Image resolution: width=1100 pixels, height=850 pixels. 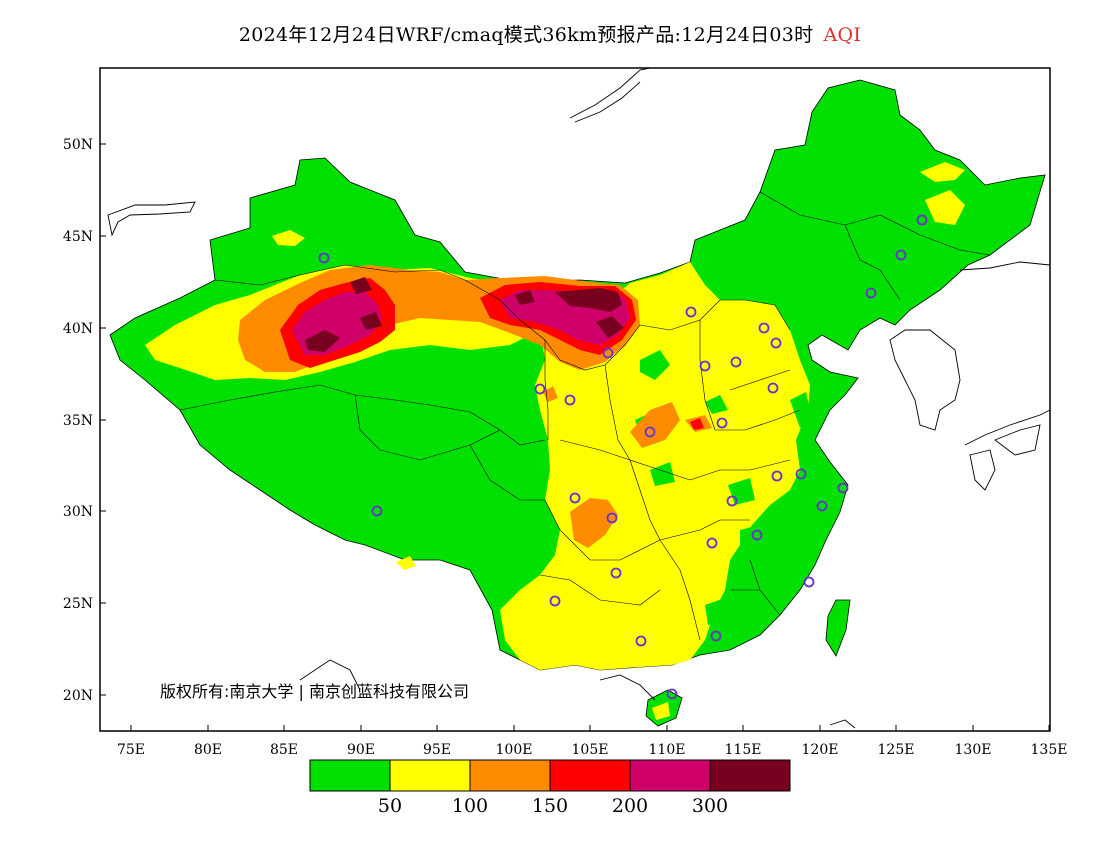 I want to click on legend-swatch-sensitive, so click(x=510, y=775).